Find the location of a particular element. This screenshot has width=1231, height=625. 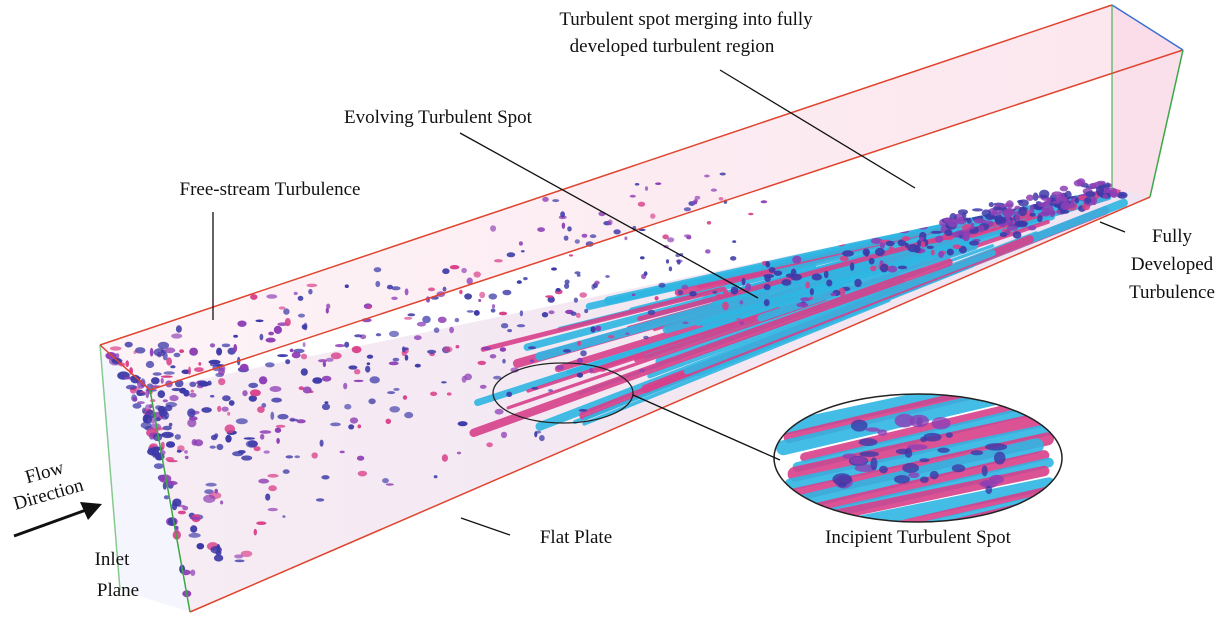

label-merging-line2: developed turbulent region is located at coordinates (672, 46).